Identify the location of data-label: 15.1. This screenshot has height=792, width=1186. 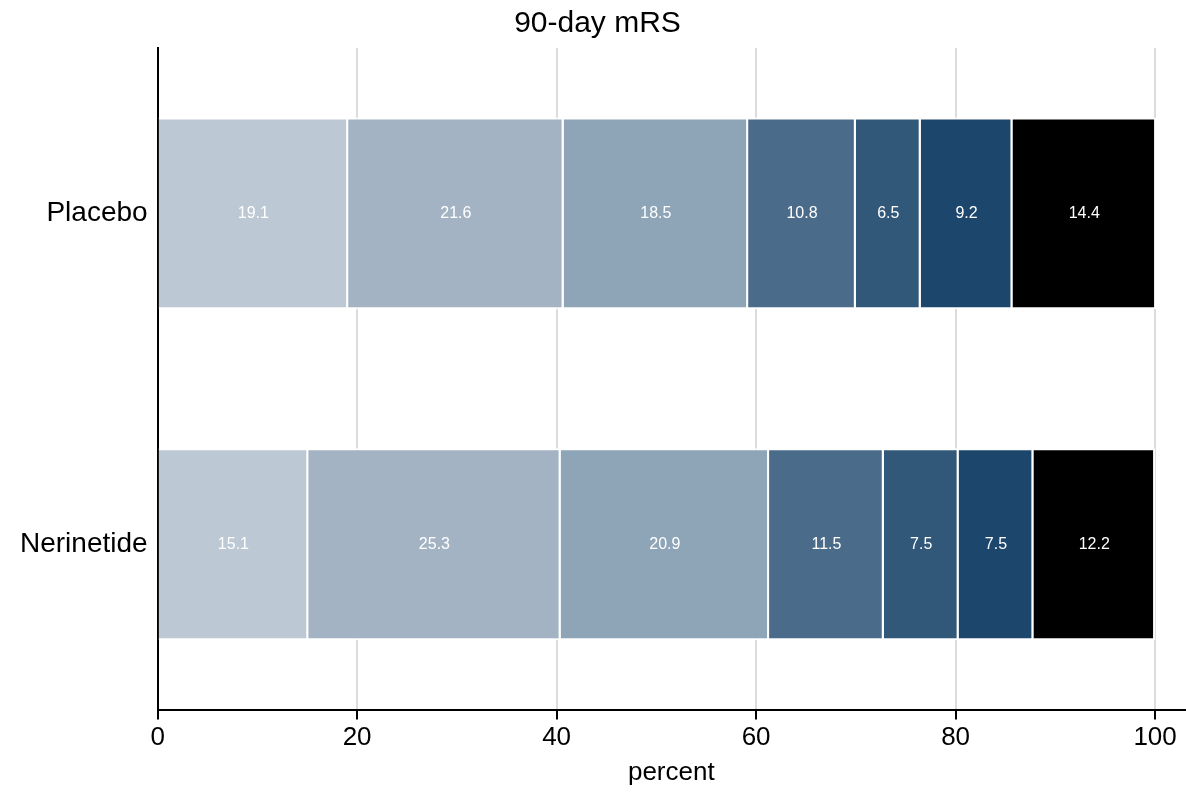
(233, 543).